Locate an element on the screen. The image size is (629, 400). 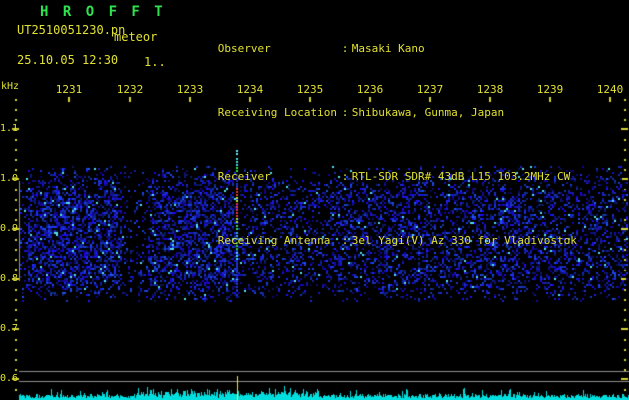
x-tick-label: 1236 is located at coordinates (370, 89).